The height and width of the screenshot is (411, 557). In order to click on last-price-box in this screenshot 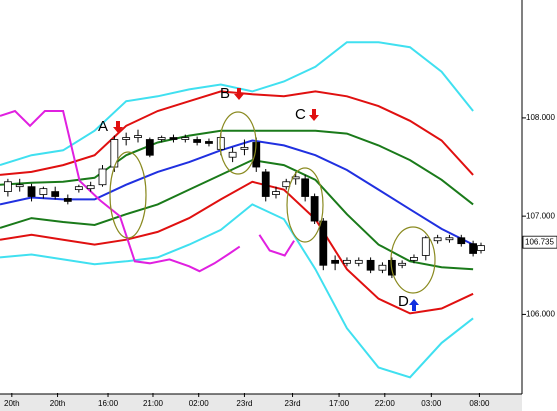, I will do `click(539, 242)`.